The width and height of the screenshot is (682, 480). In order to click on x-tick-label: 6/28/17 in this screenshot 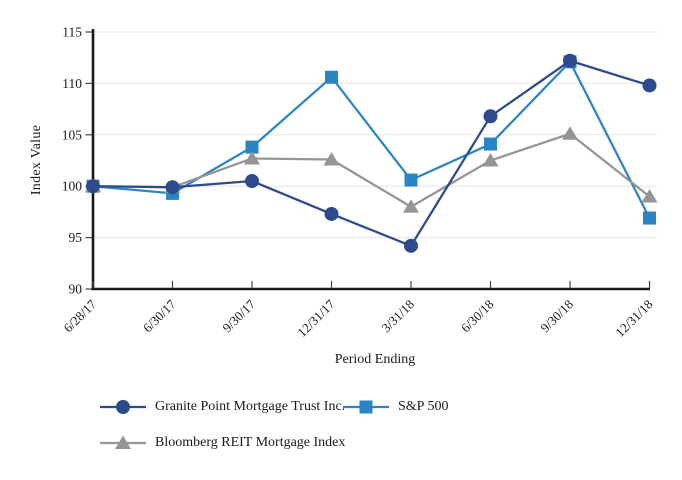, I will do `click(79, 315)`.